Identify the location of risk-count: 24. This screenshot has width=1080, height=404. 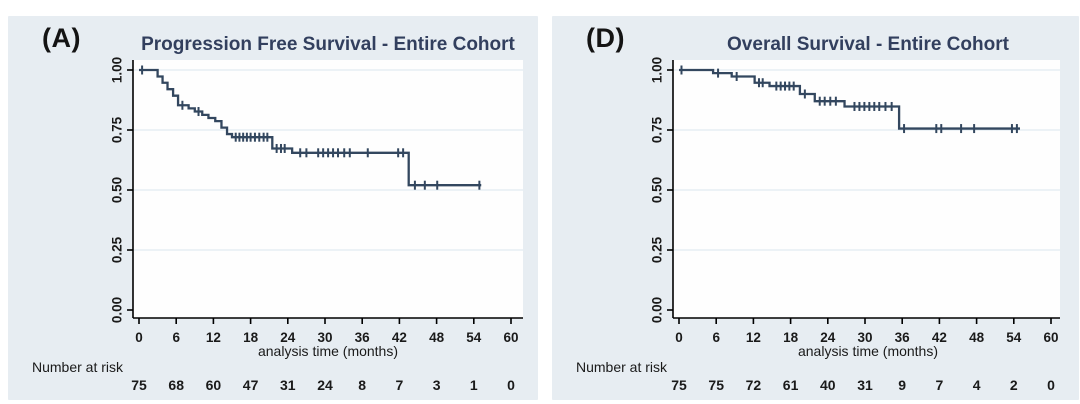
(325, 385).